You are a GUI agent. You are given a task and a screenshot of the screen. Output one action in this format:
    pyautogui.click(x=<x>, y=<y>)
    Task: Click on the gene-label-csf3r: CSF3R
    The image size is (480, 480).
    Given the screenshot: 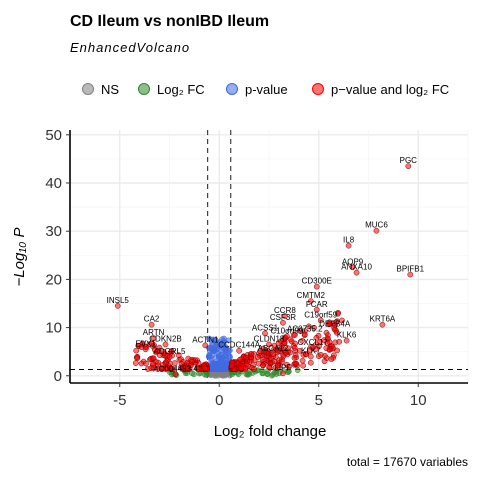 What is the action you would take?
    pyautogui.click(x=283, y=317)
    